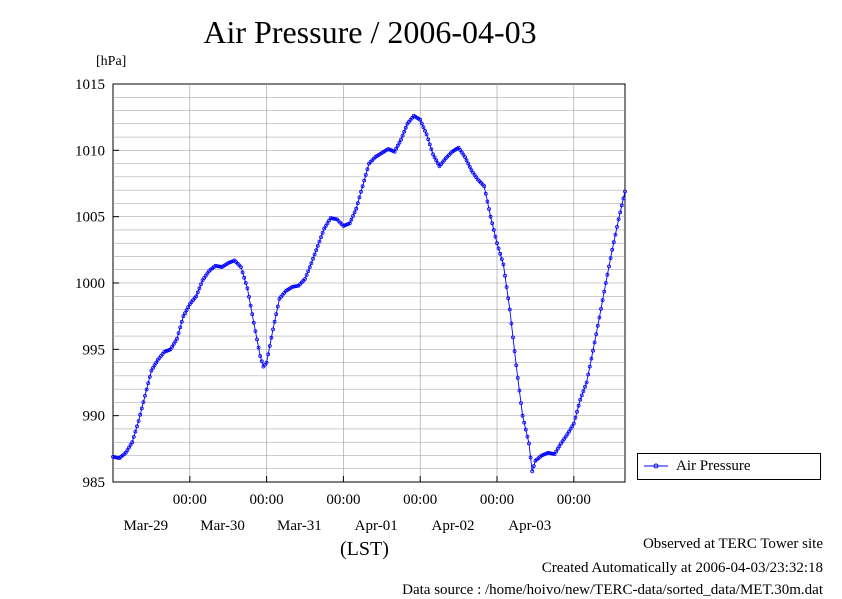 The image size is (842, 599). What do you see at coordinates (90, 284) in the screenshot?
I see `y-tick-label: 1000` at bounding box center [90, 284].